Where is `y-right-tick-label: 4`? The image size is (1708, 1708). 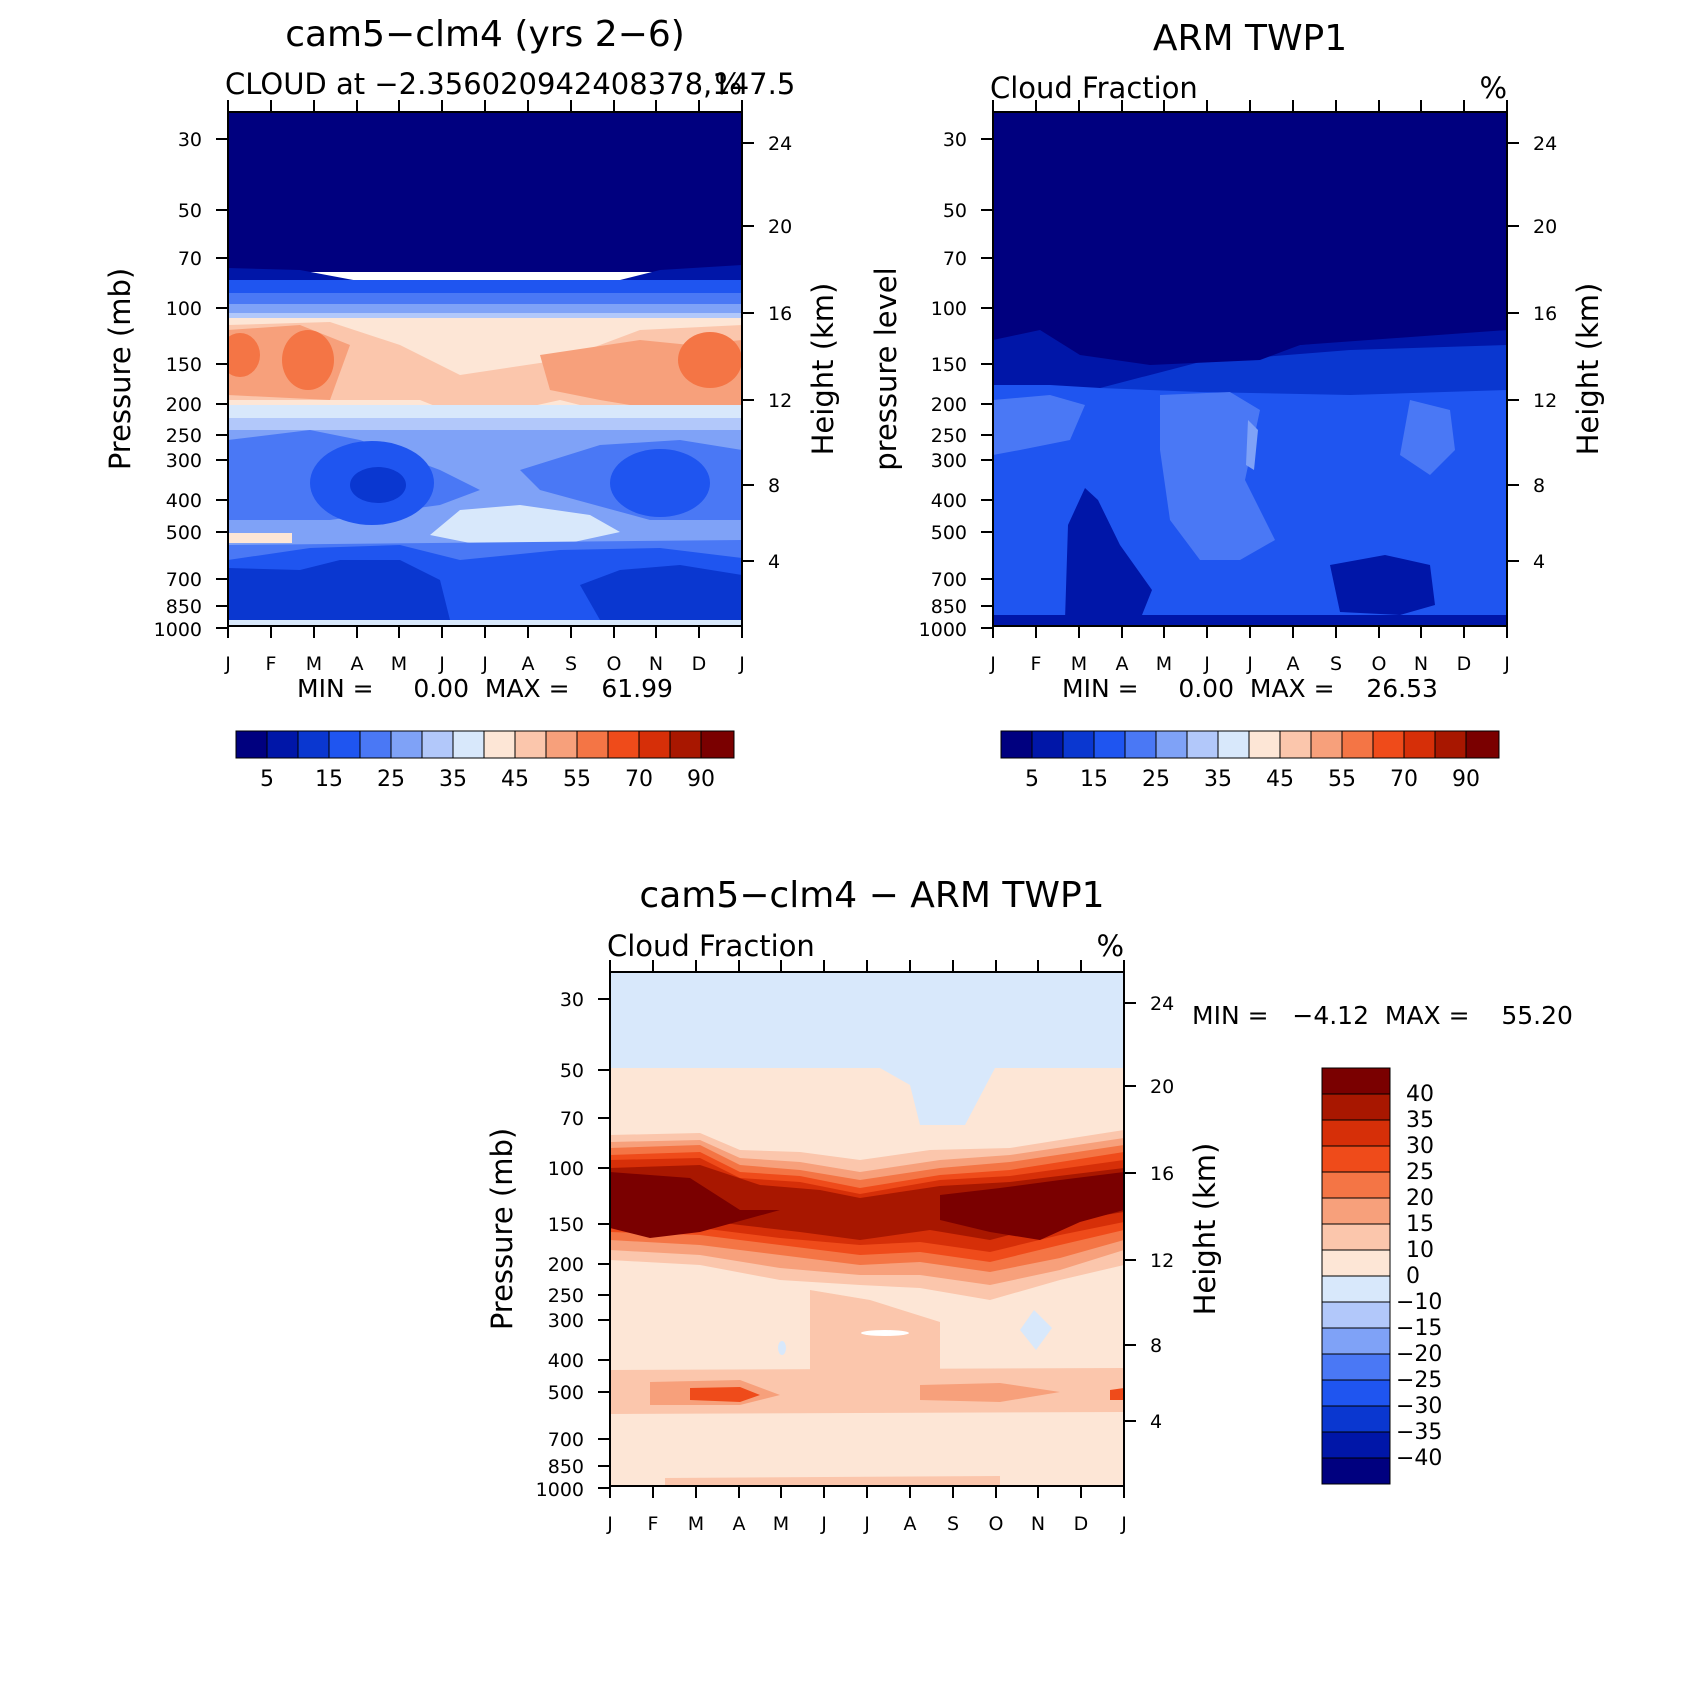 y-right-tick-label: 4 is located at coordinates (1156, 1422).